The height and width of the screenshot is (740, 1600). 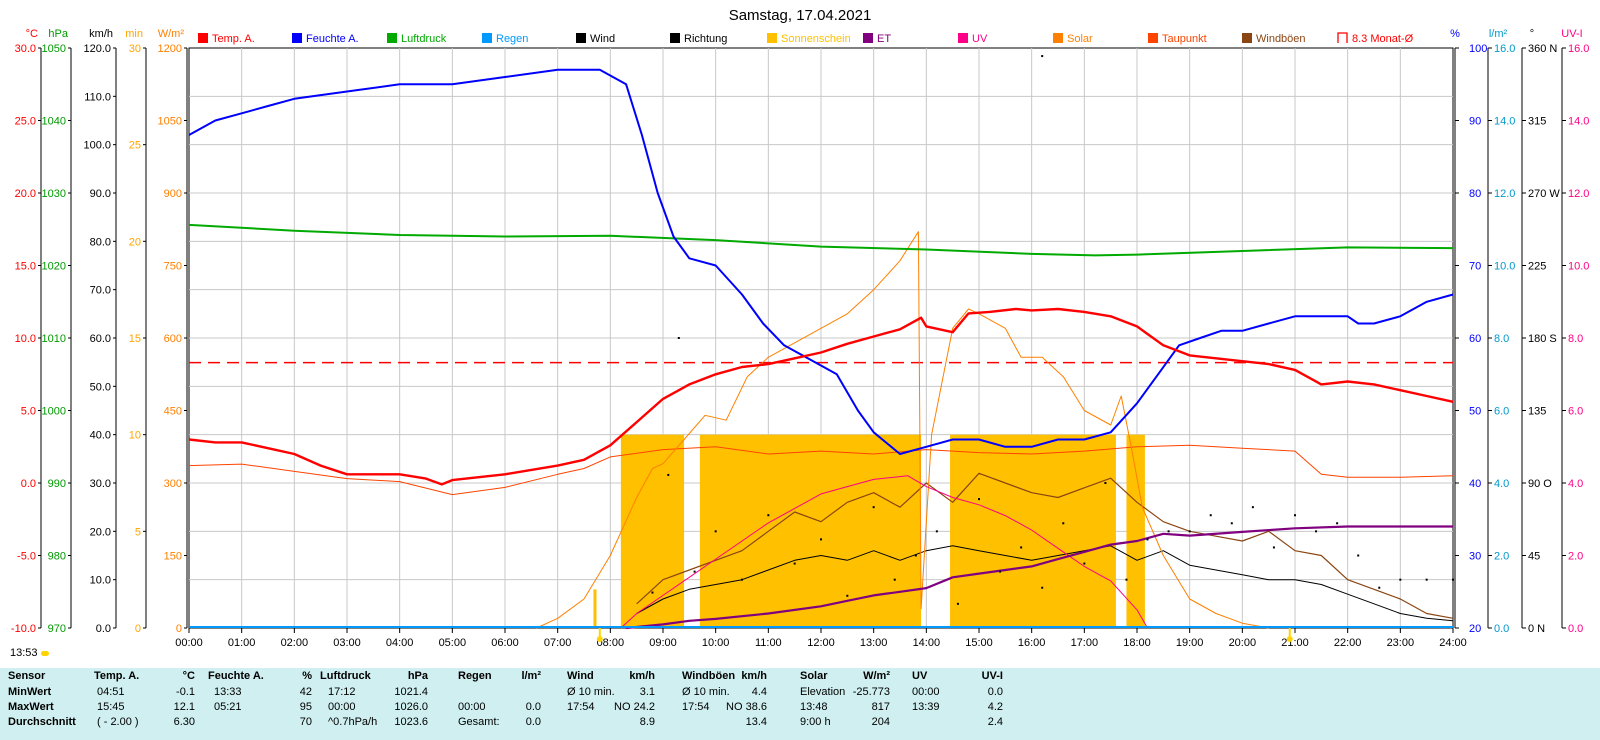 I want to click on left-axis-tick-label: 600, so click(x=173, y=339).